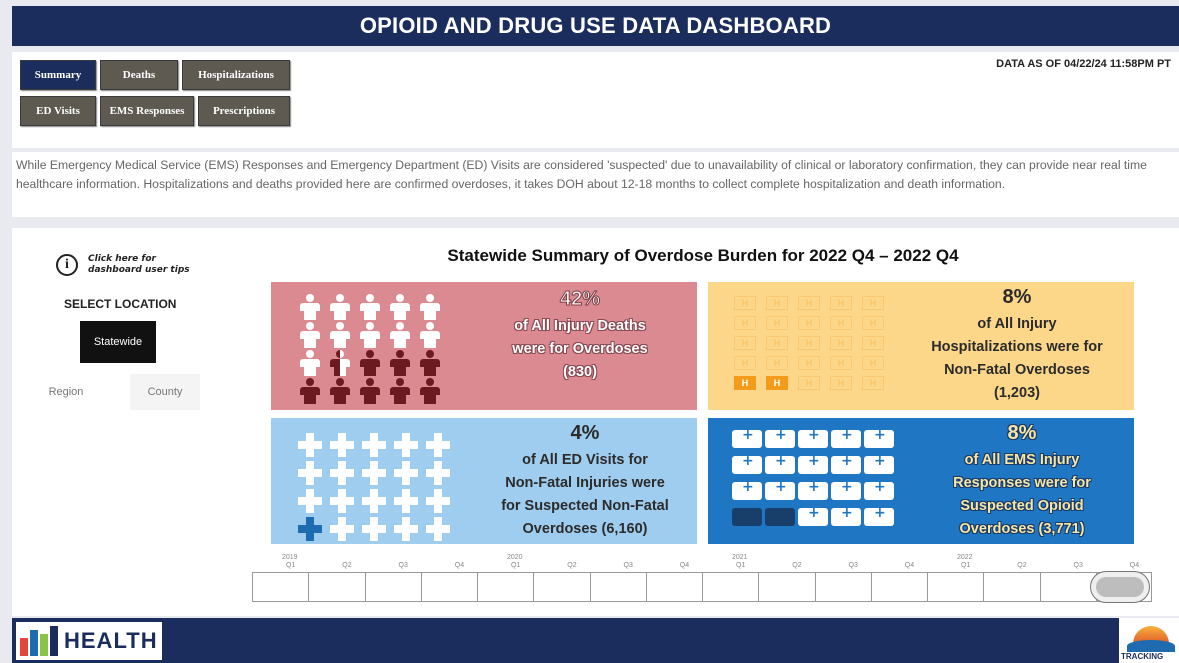  I want to click on dashboard-title: OPIOID AND DRUG USE DATA DASHBOARD, so click(595, 26).